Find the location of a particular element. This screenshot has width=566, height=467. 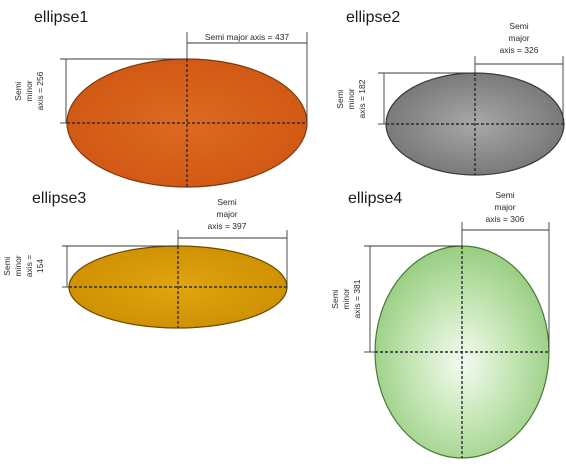

ellipse3-major-label-1: Semi is located at coordinates (226, 202).